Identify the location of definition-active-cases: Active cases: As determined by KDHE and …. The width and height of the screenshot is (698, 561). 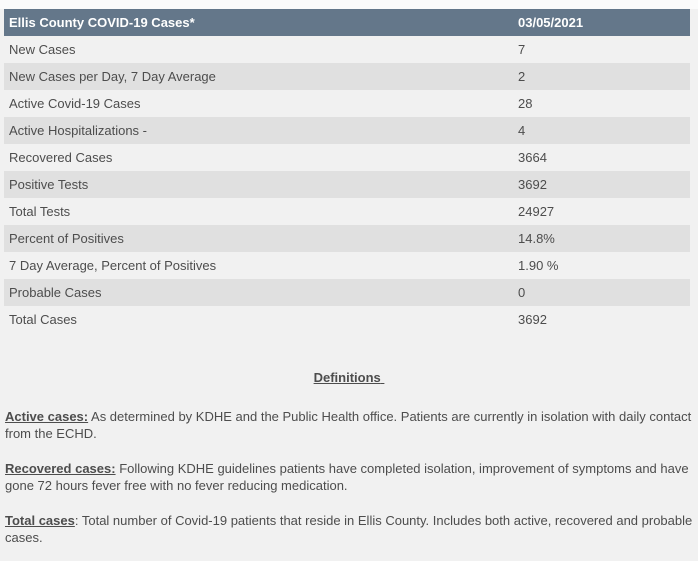
(349, 425).